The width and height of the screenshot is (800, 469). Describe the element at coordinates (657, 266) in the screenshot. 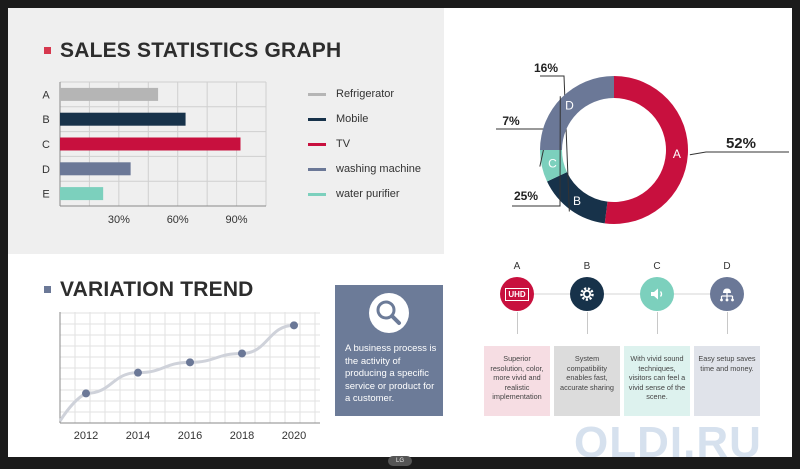

I see `feature-letter-c: C` at that location.